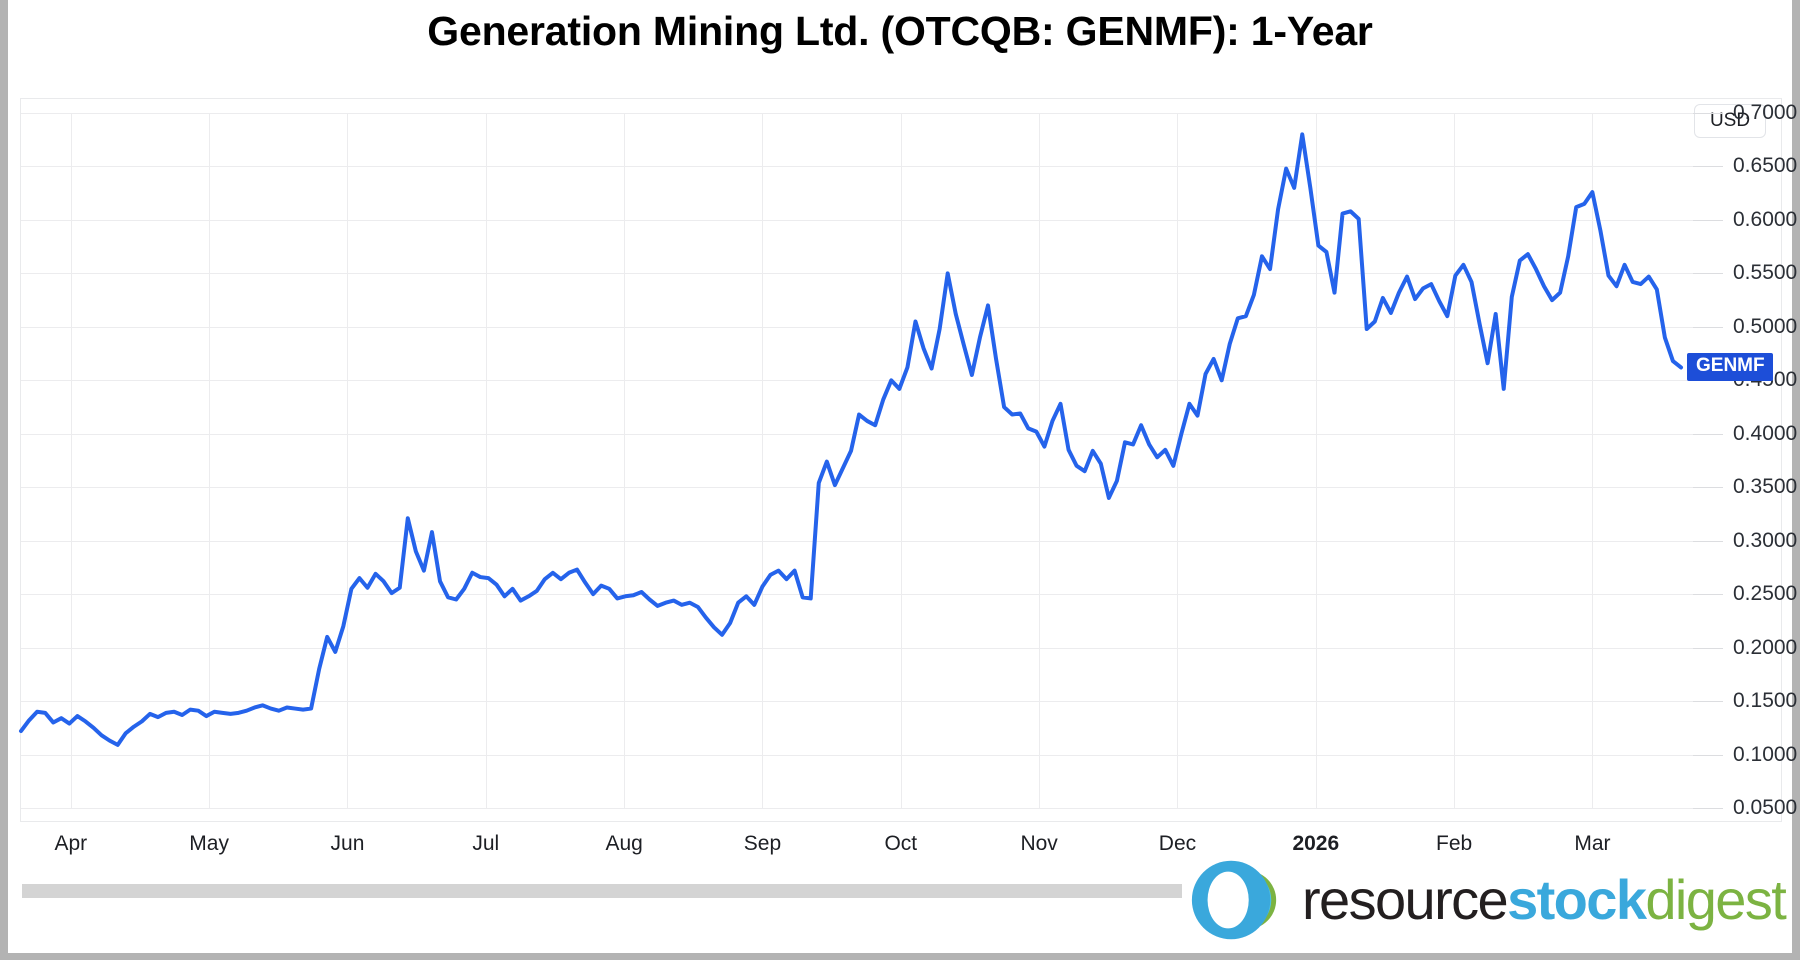  I want to click on y-axis-tick-label: 0.6500, so click(1765, 166).